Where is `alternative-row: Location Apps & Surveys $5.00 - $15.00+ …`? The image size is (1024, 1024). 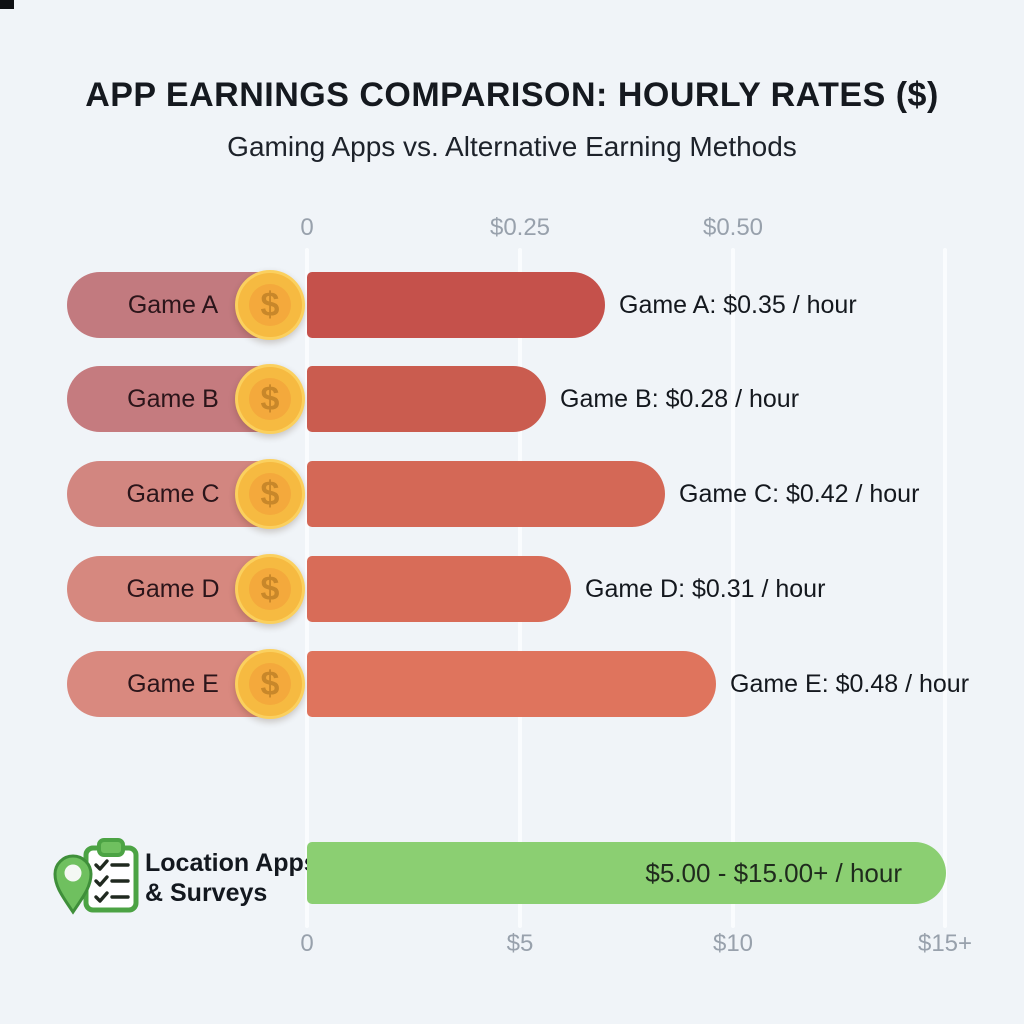
alternative-row: Location Apps & Surveys $5.00 - $15.00+ … is located at coordinates (512, 876).